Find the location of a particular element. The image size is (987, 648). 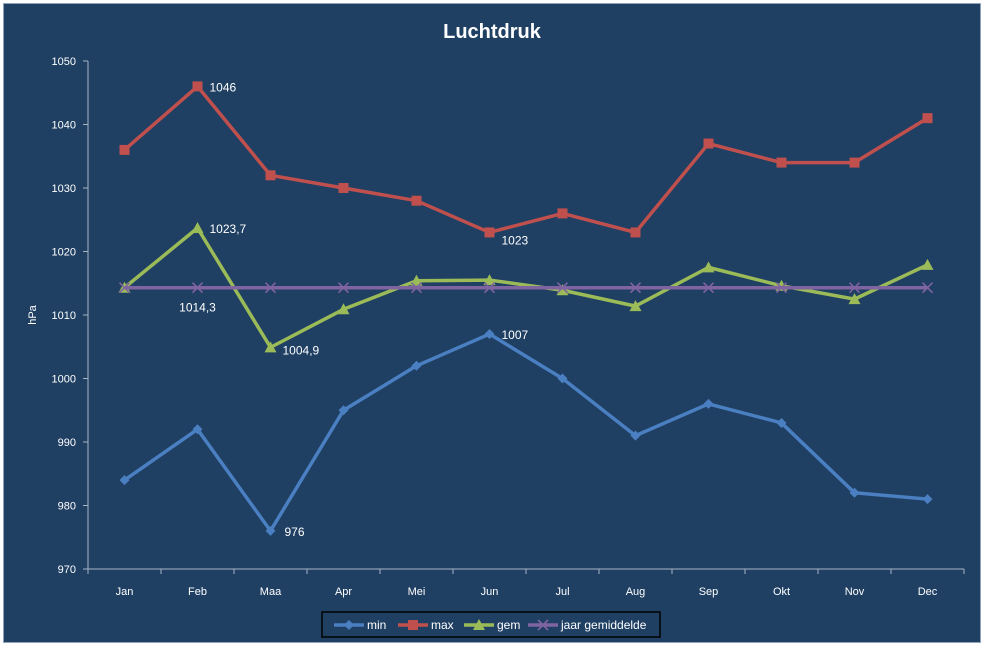

y-tick-label: 980 is located at coordinates (67, 507).